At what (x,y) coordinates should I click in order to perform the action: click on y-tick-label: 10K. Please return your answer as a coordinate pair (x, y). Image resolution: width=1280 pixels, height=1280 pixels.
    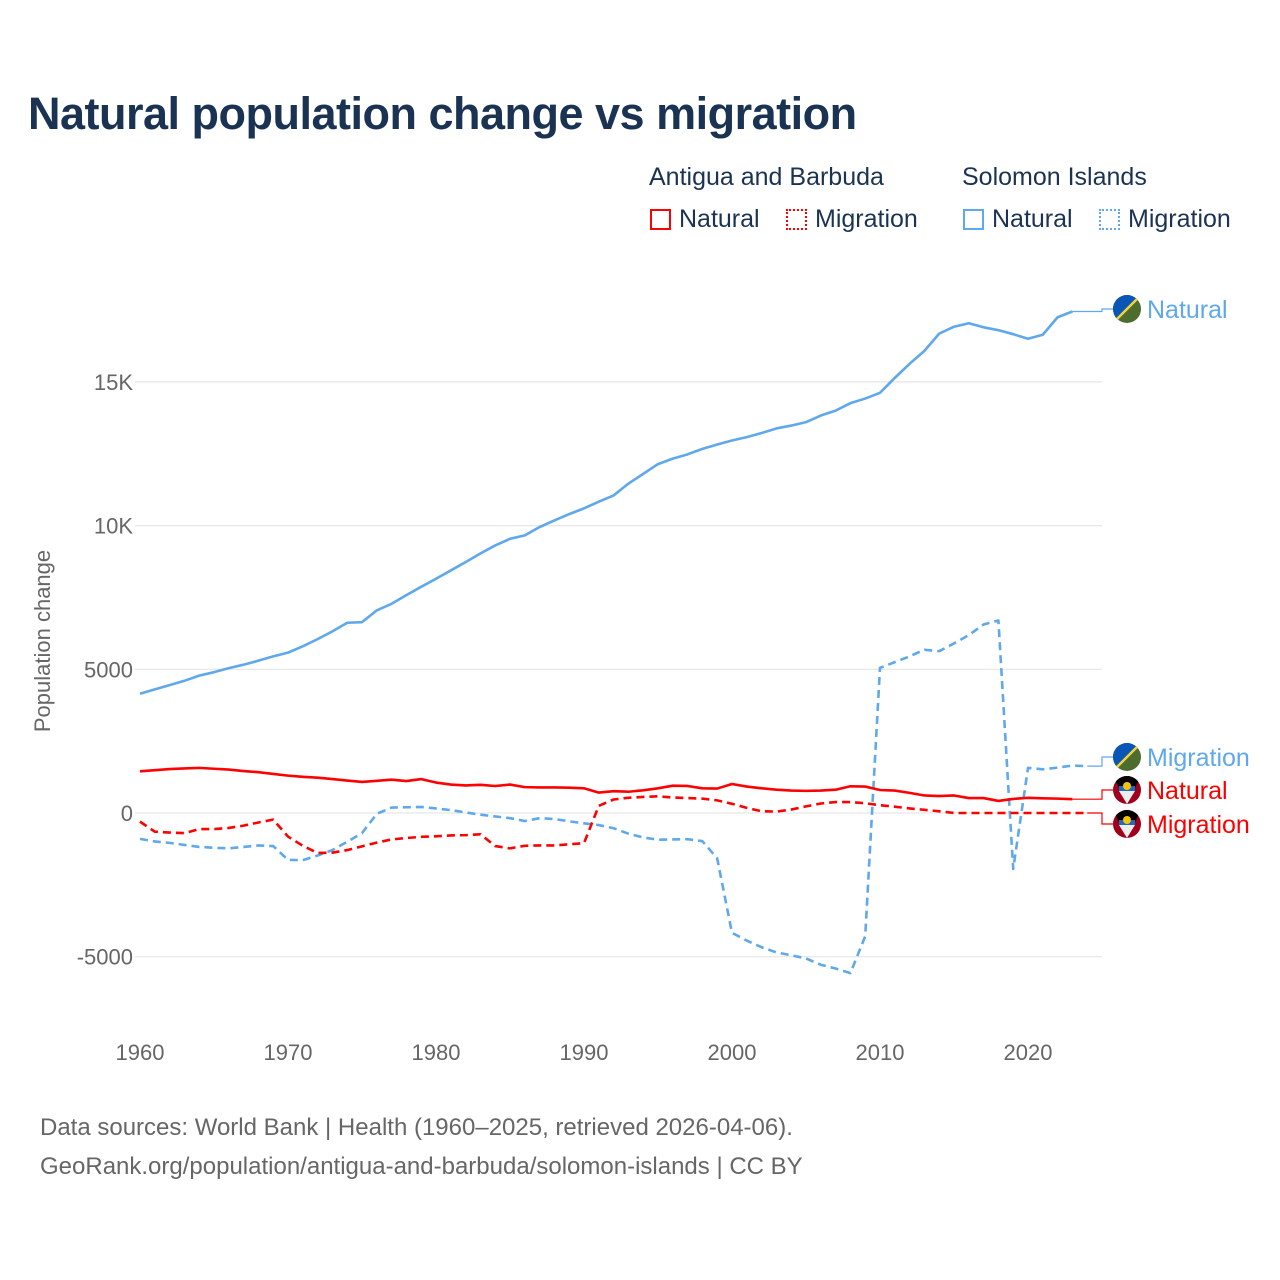
    Looking at the image, I should click on (113, 526).